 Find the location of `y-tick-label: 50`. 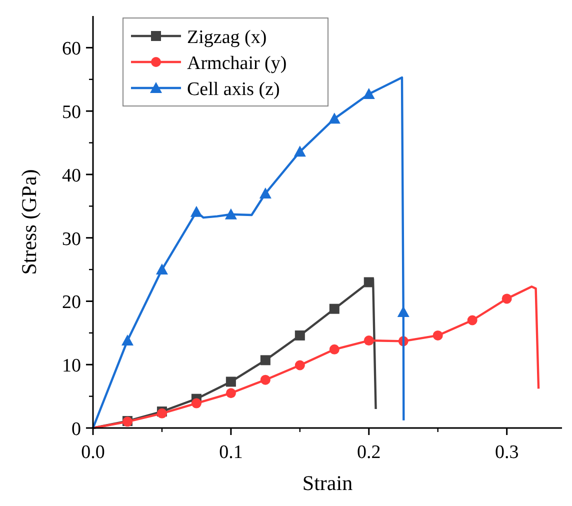

y-tick-label: 50 is located at coordinates (71, 113).